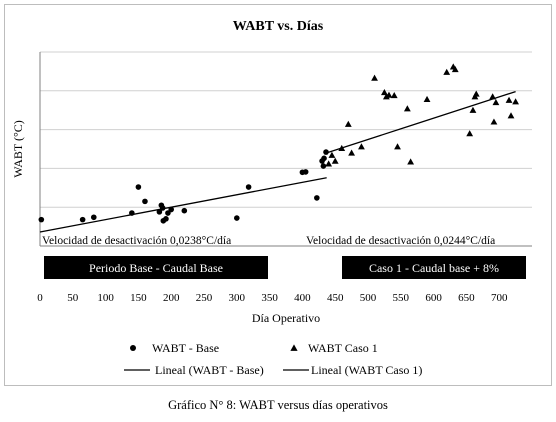 This screenshot has width=556, height=422. I want to click on banner-caso1-bg, so click(434, 267).